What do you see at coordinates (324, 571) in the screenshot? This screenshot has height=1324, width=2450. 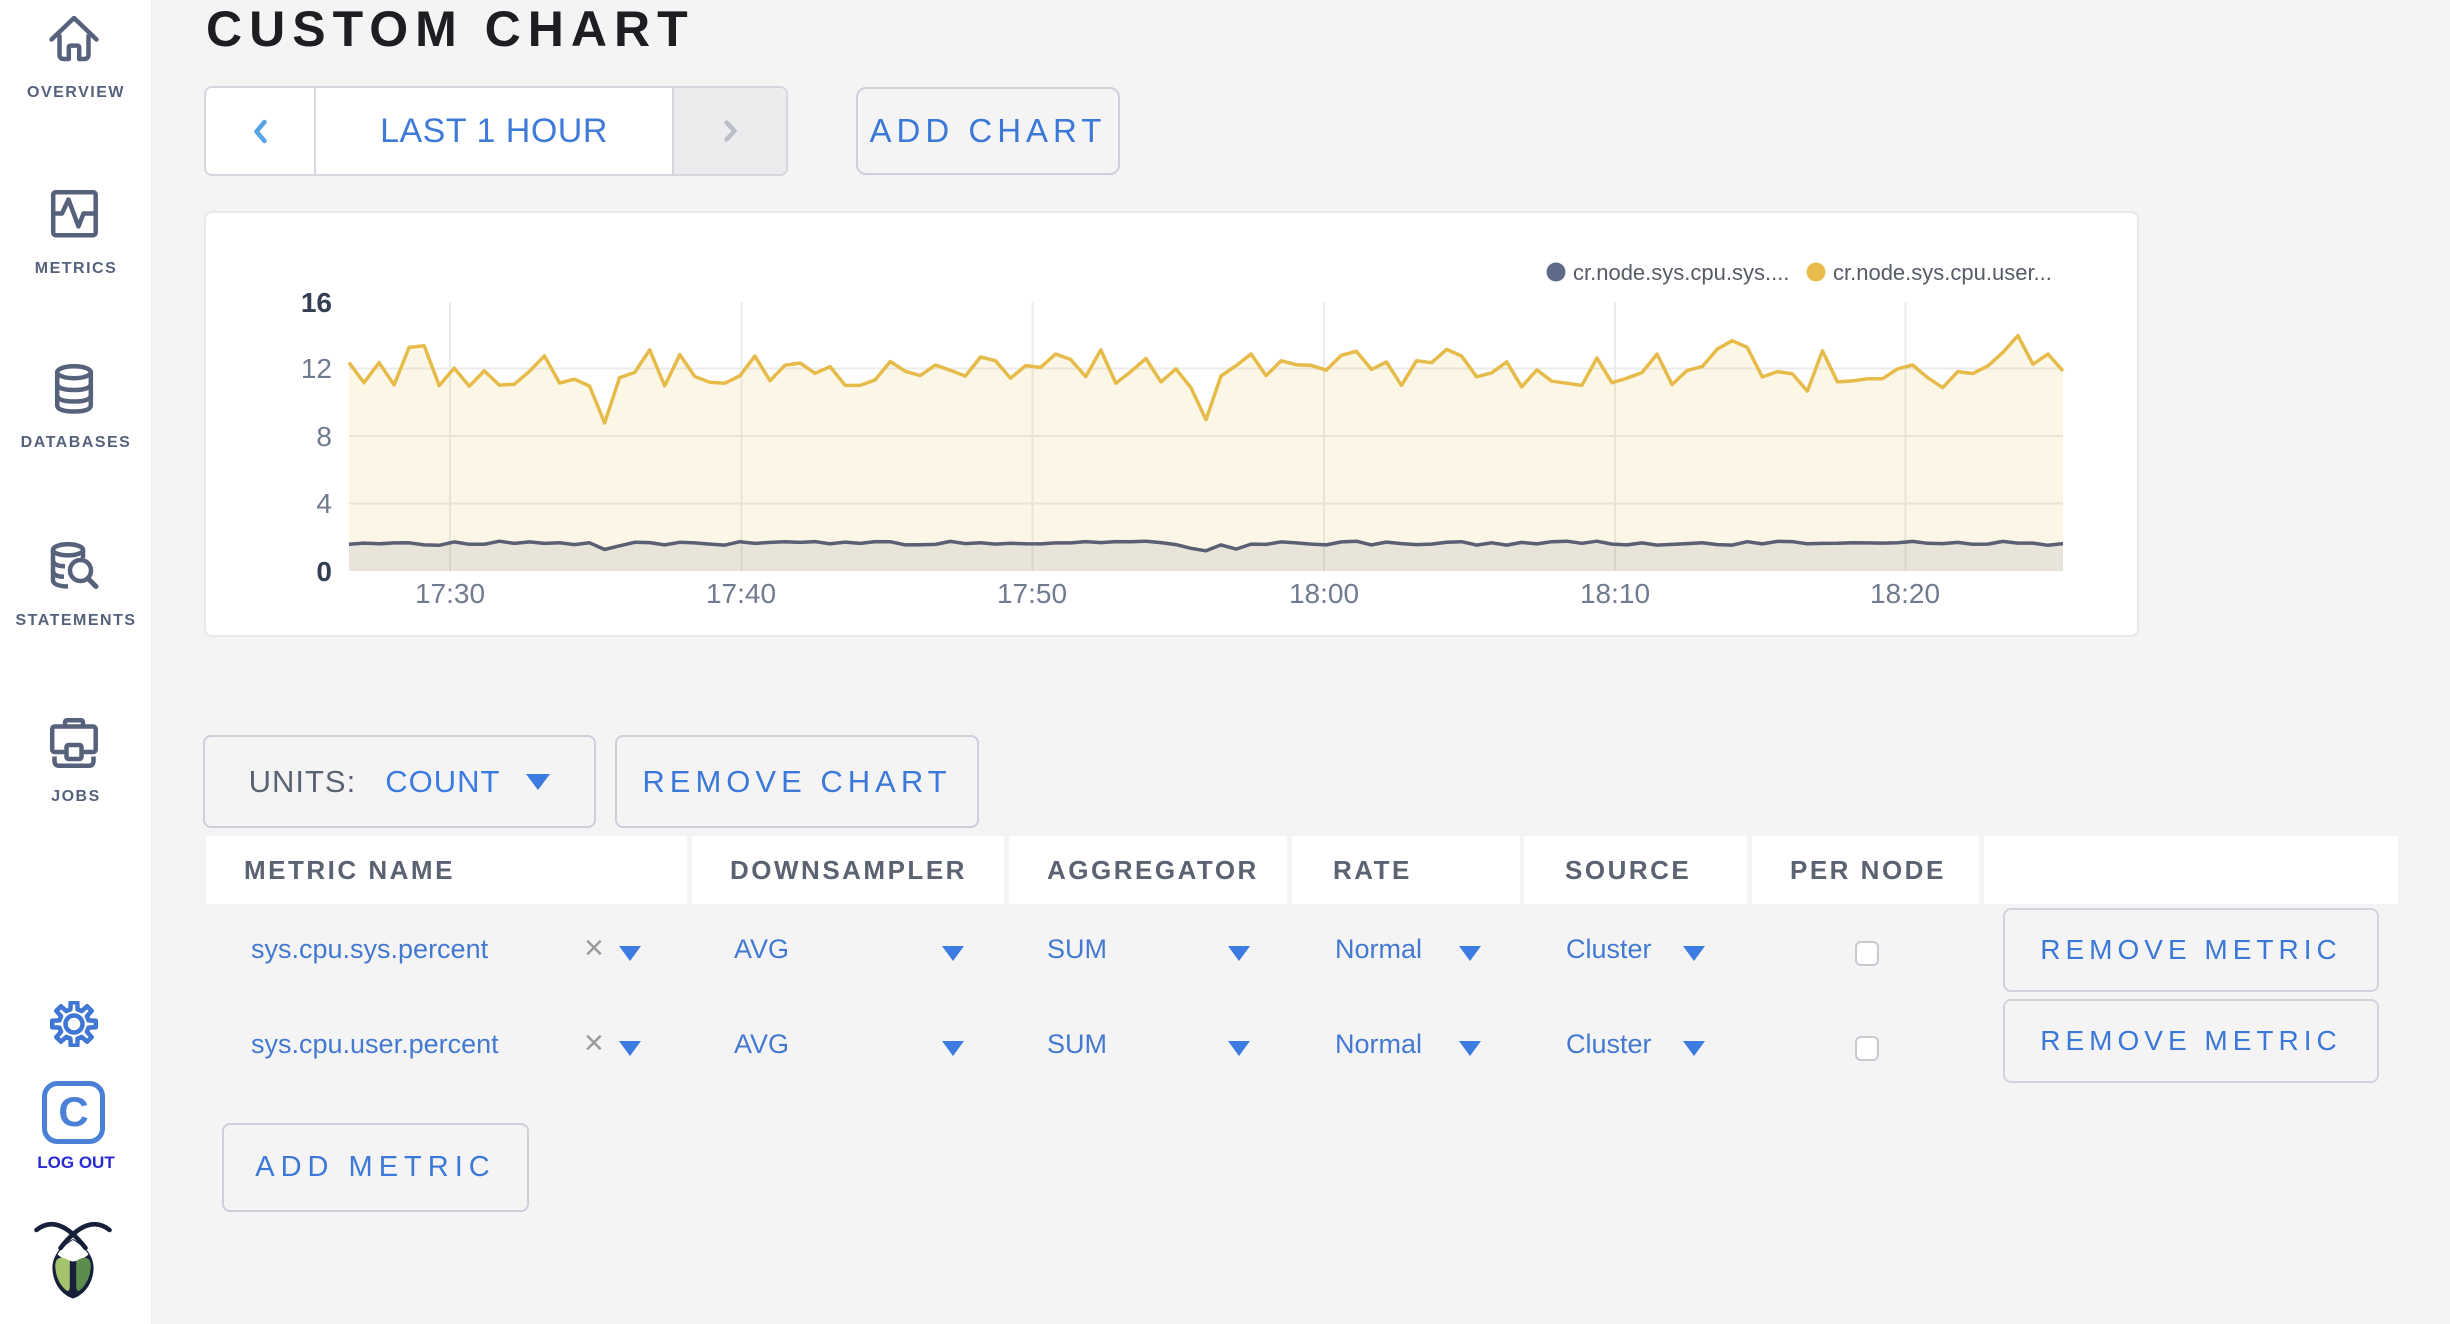 I see `svg-text: 0` at bounding box center [324, 571].